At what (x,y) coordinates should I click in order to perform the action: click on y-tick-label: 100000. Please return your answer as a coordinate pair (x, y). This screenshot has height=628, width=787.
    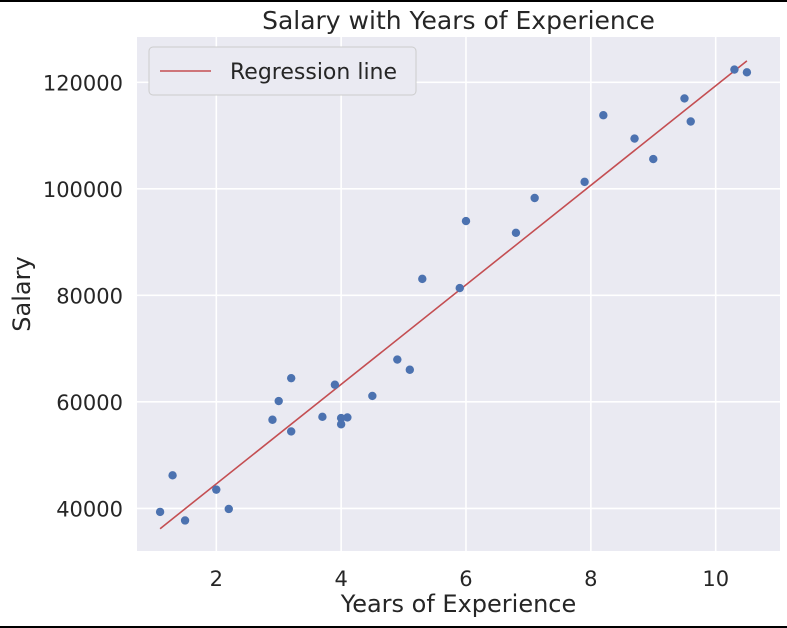
    Looking at the image, I should click on (83, 190).